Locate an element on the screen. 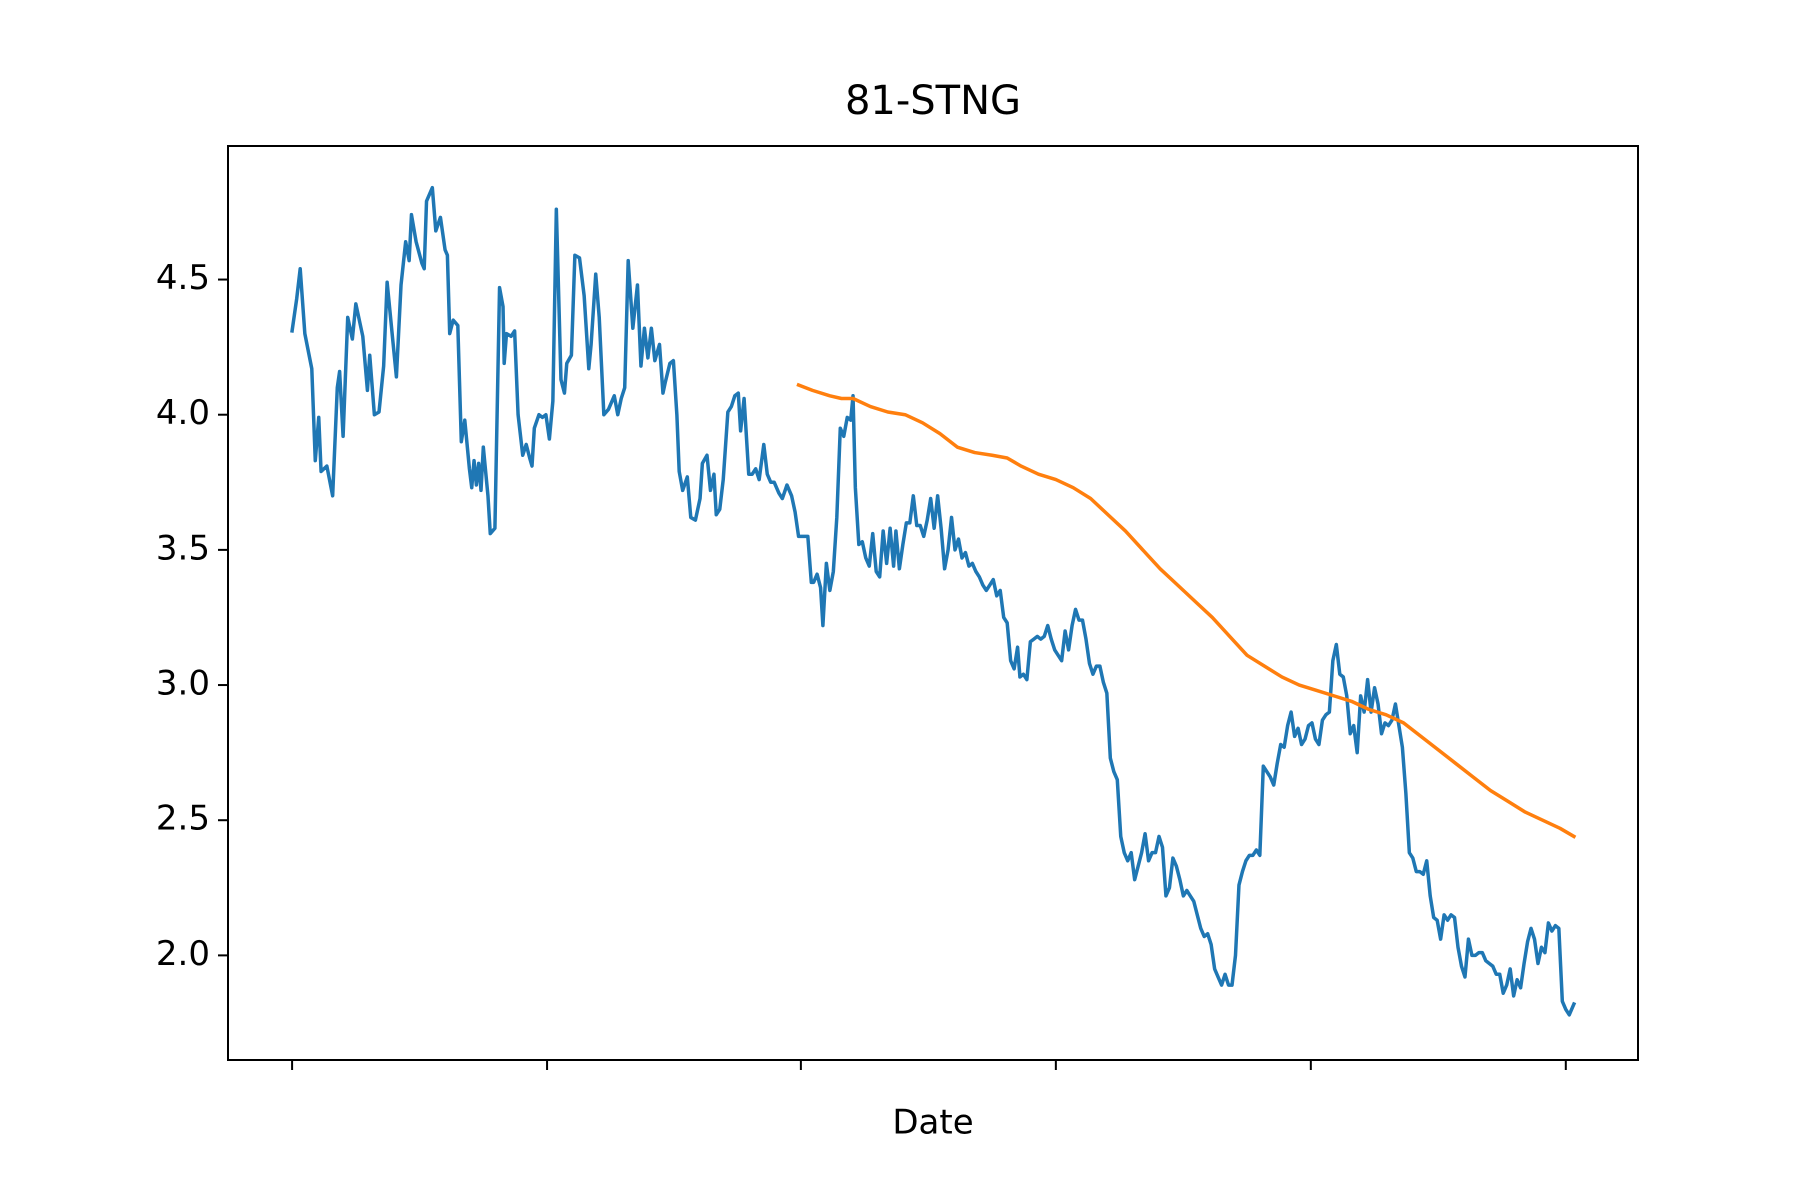 This screenshot has height=1204, width=1800. y-tick-label: 2.0 is located at coordinates (183, 954).